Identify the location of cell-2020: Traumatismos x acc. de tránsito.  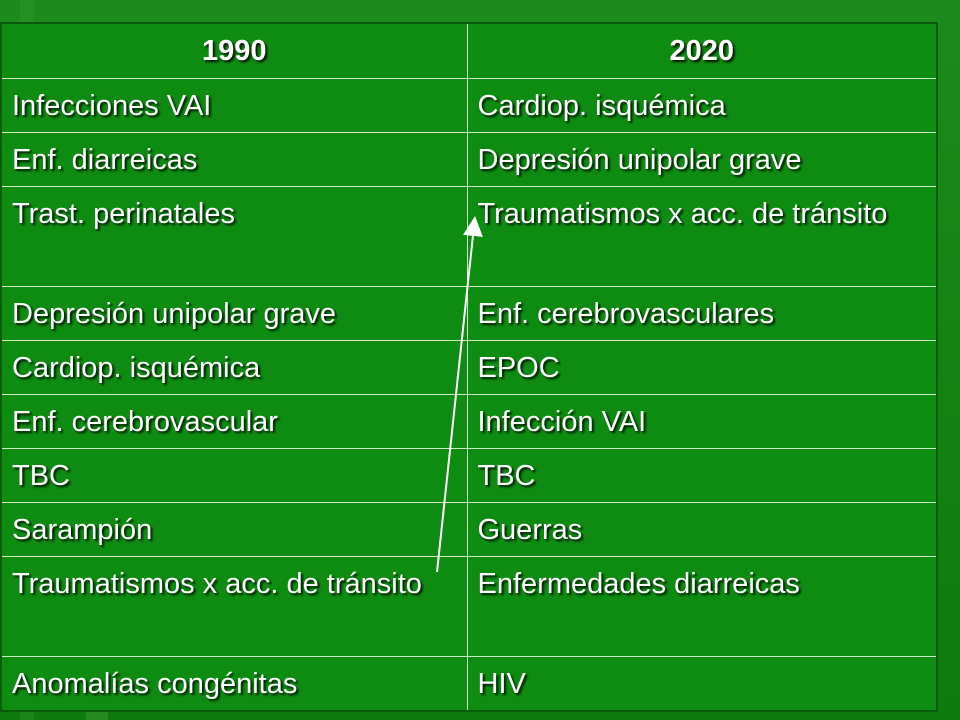
(702, 236).